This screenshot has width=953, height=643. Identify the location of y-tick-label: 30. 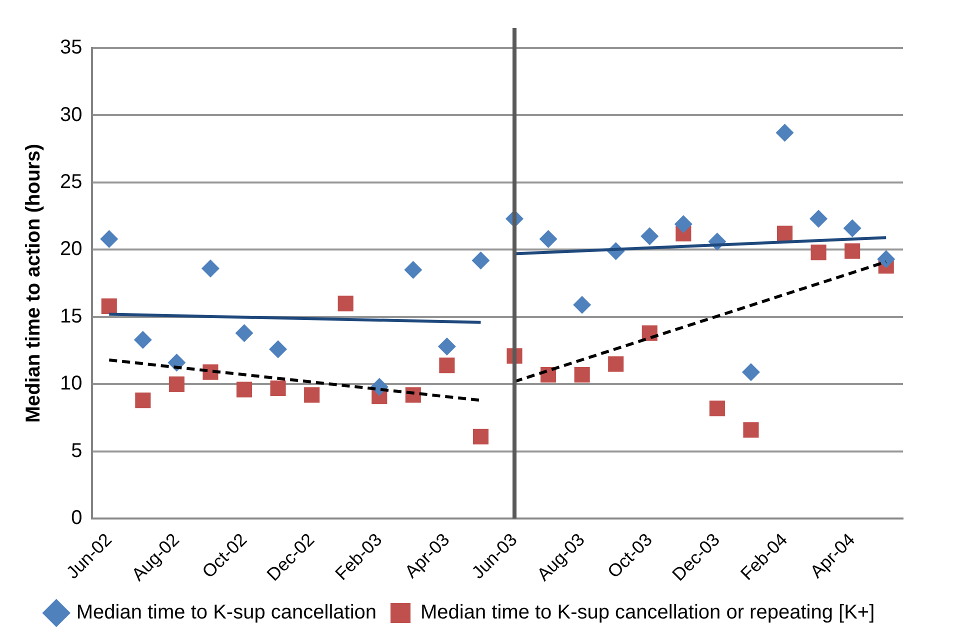
(71, 115).